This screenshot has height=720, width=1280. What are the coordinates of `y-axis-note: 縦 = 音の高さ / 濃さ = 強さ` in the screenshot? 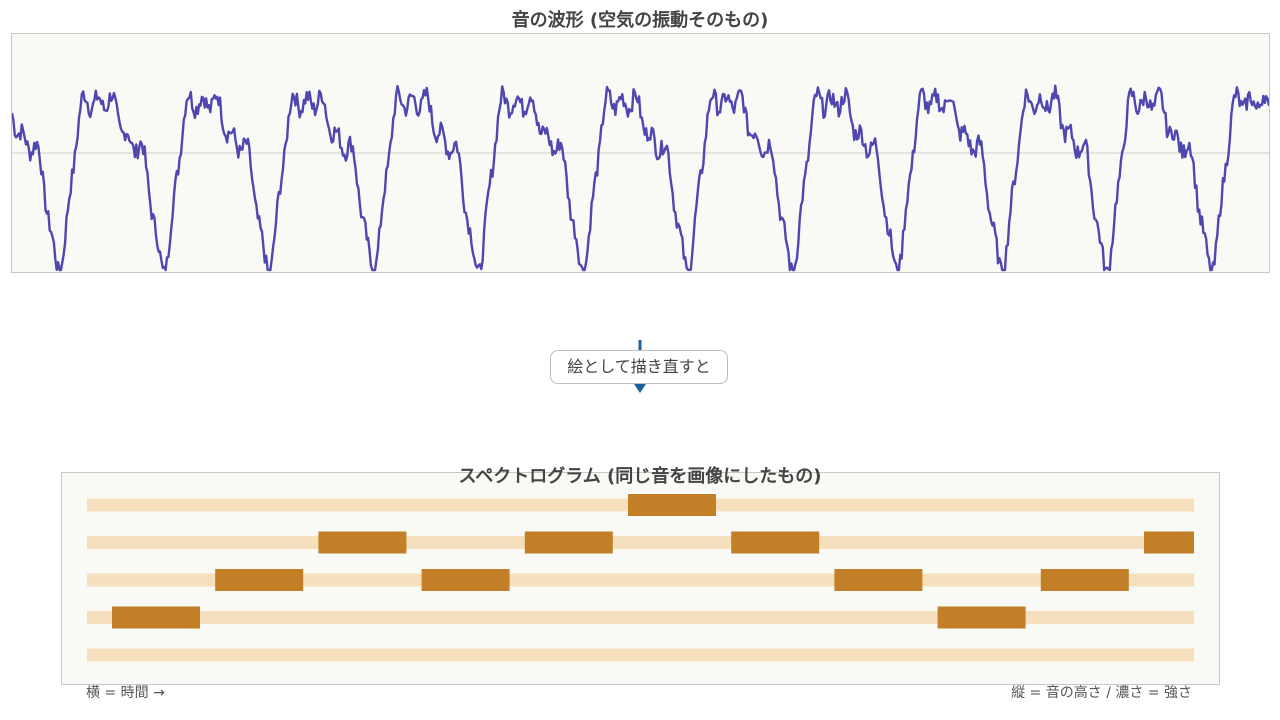 It's located at (1101, 693).